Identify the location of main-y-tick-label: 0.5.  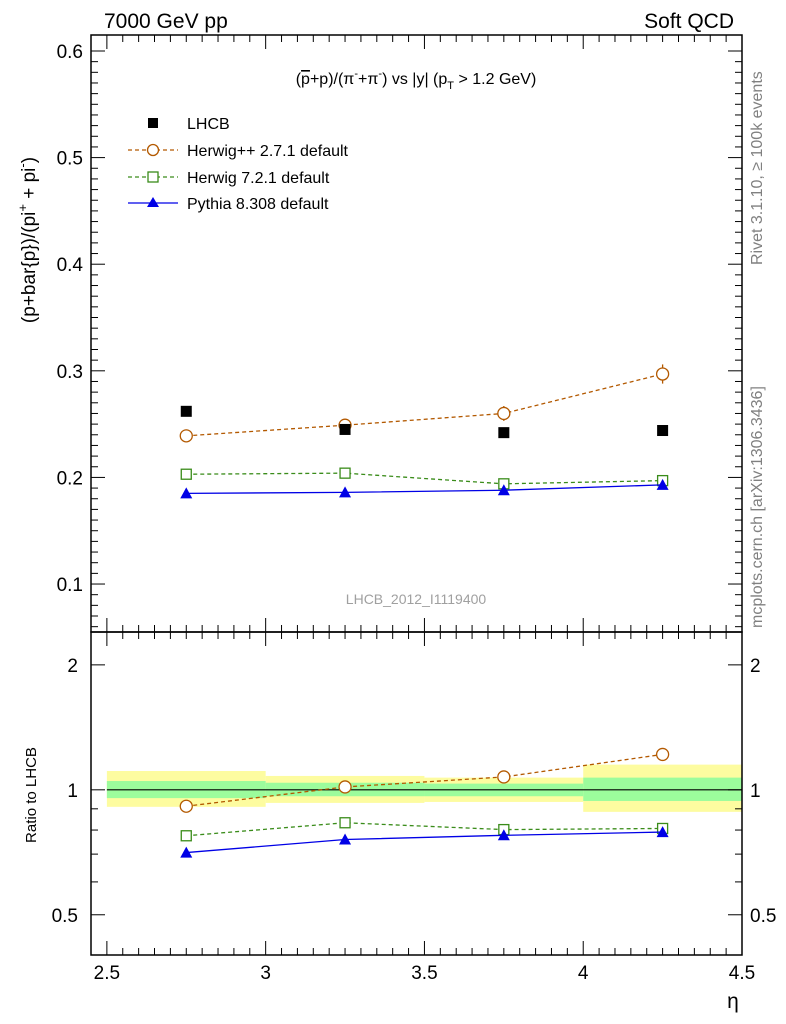
(70, 159).